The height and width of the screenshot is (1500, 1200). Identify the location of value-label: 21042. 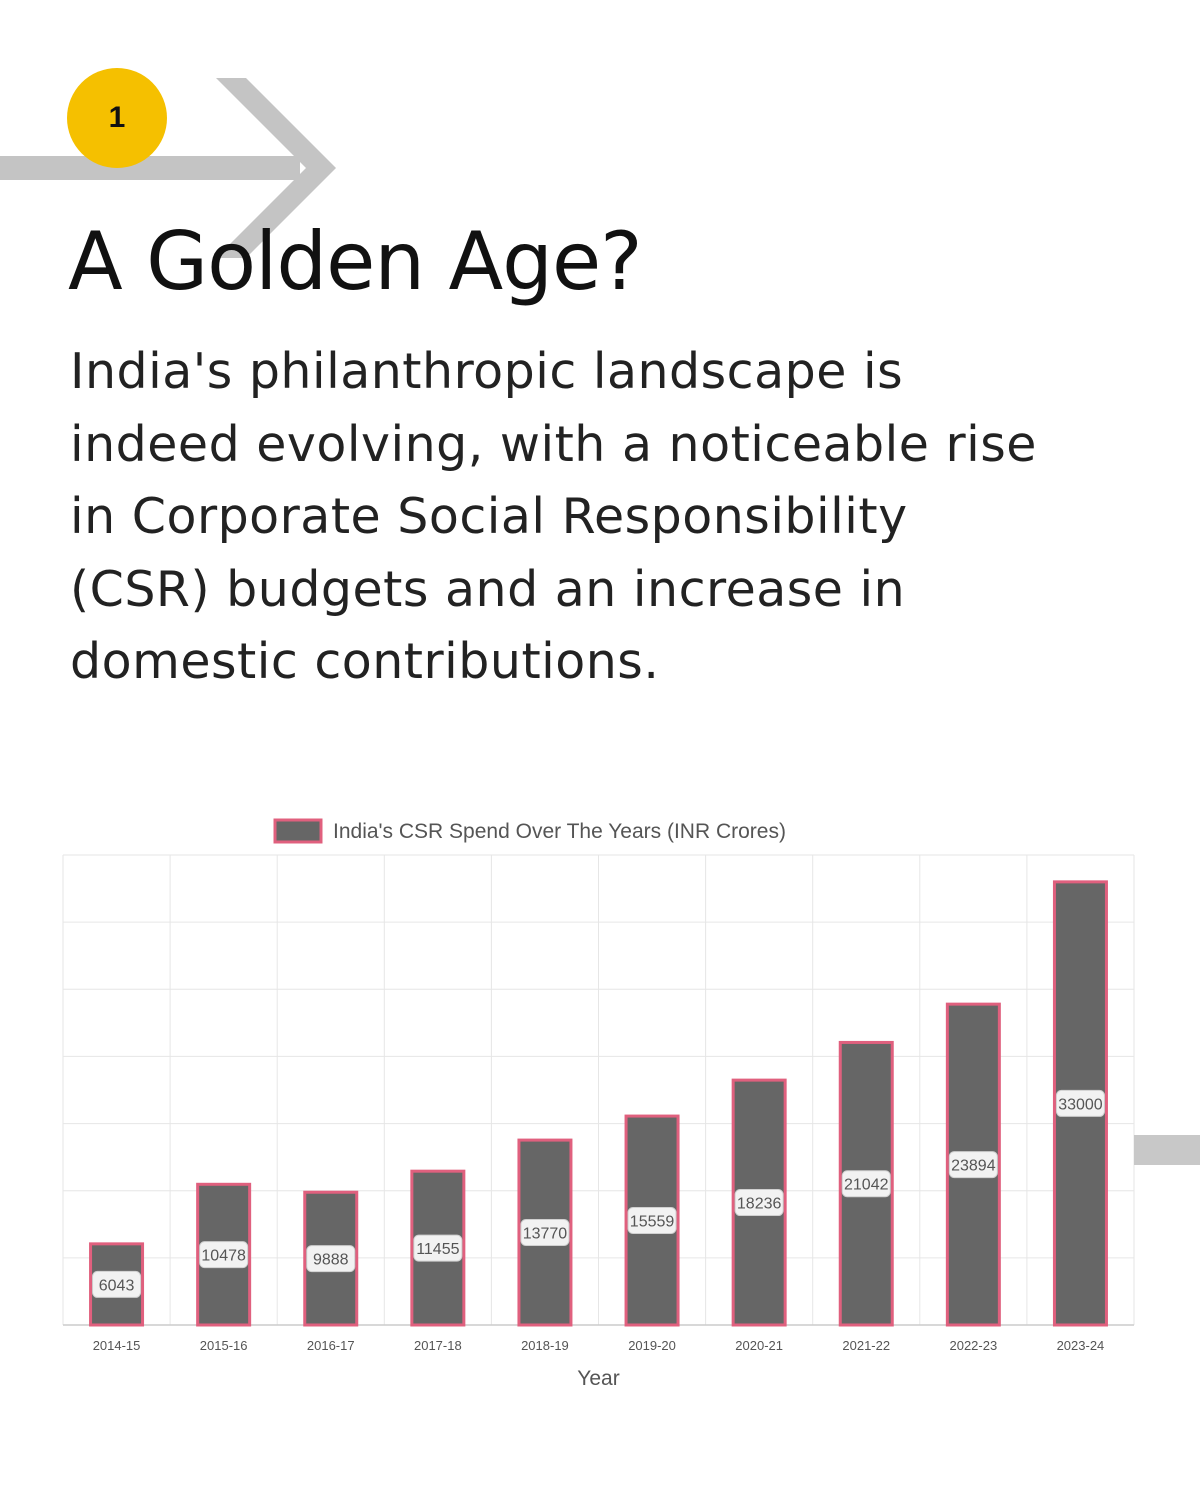
(866, 1185).